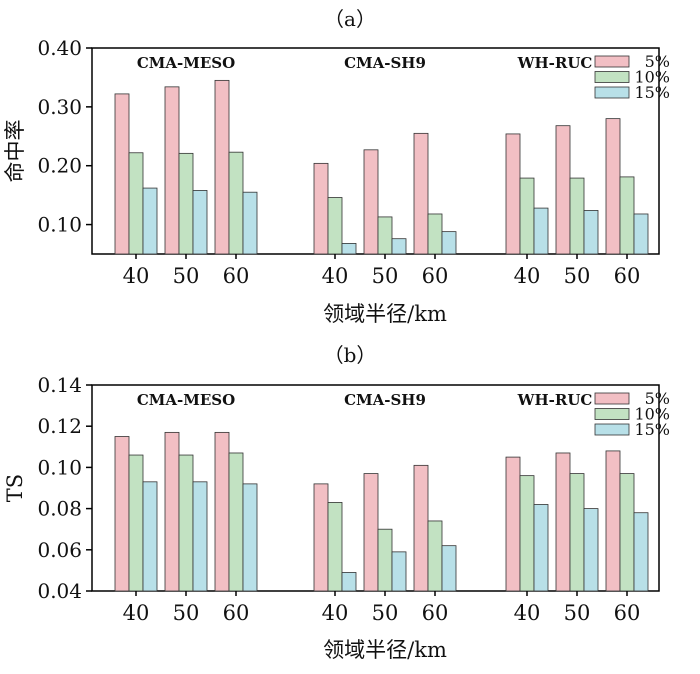 The width and height of the screenshot is (700, 674). I want to click on y-axis-title: TS, so click(15, 488).